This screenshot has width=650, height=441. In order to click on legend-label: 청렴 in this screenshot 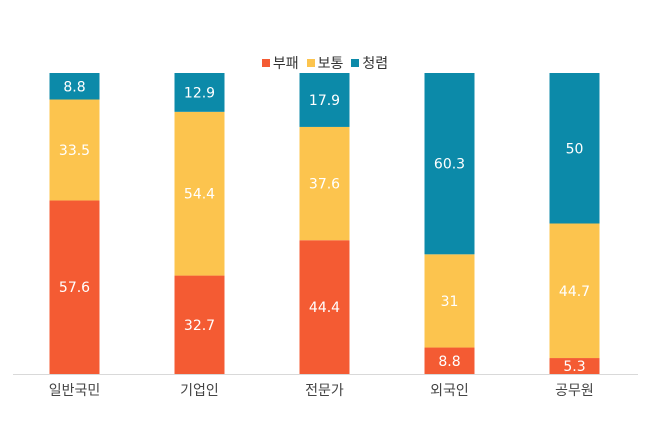, I will do `click(375, 64)`.